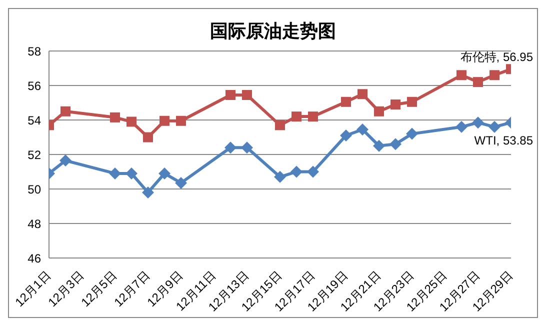 This screenshot has height=327, width=546. Describe the element at coordinates (515, 141) in the screenshot. I see `data-label: , 53.85` at that location.